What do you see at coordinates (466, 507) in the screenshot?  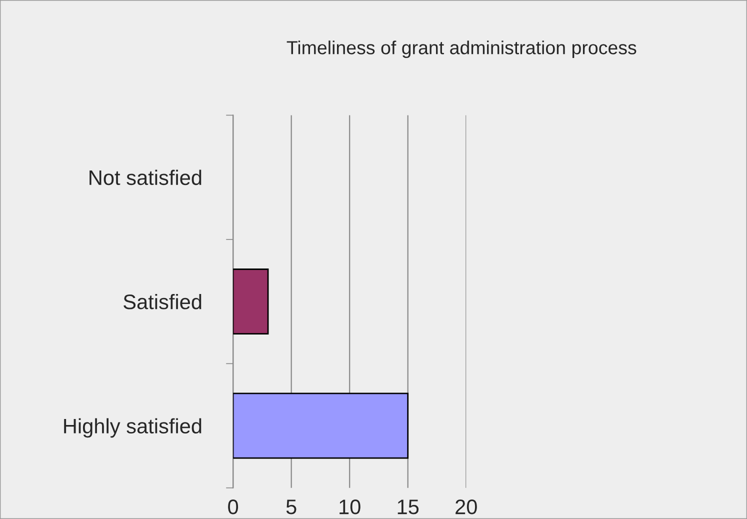 I see `x-tick-label: 20` at bounding box center [466, 507].